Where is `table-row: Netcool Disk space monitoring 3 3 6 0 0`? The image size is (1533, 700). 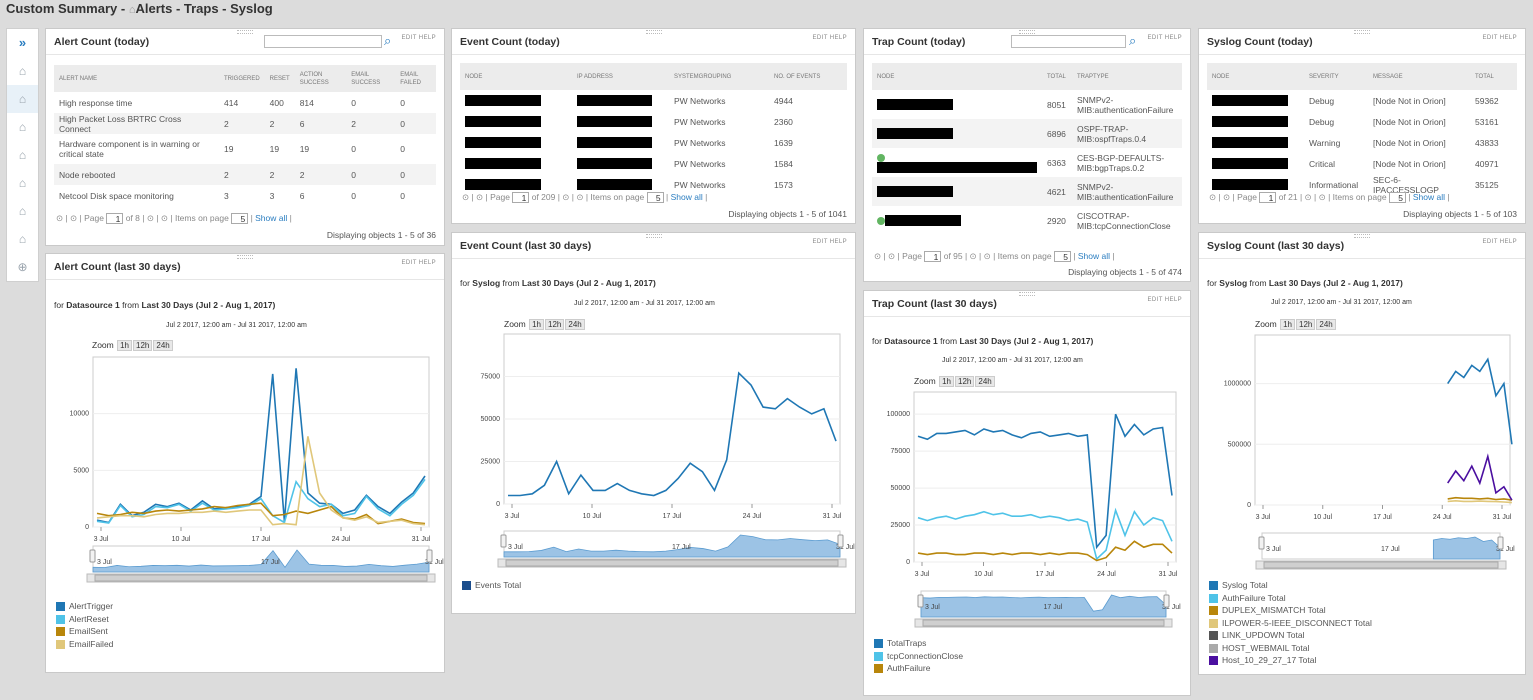
table-row: Netcool Disk space monitoring 3 3 6 0 0 is located at coordinates (245, 195).